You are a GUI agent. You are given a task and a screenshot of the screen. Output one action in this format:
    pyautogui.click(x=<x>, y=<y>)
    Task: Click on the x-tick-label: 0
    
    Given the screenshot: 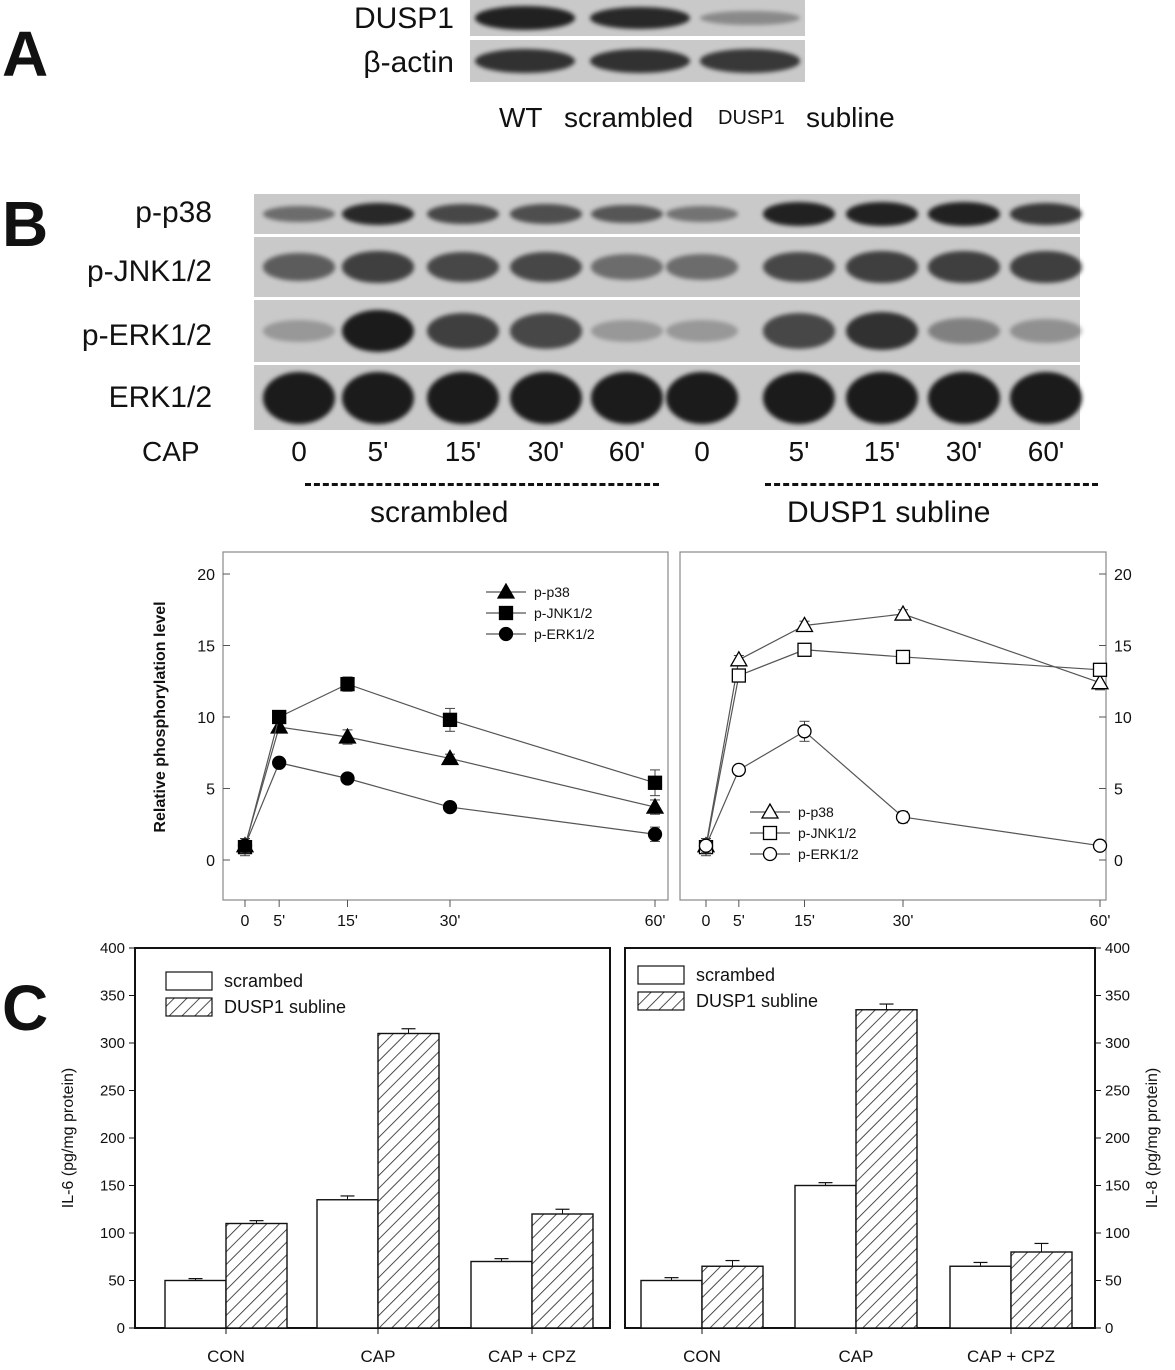 What is the action you would take?
    pyautogui.click(x=245, y=921)
    